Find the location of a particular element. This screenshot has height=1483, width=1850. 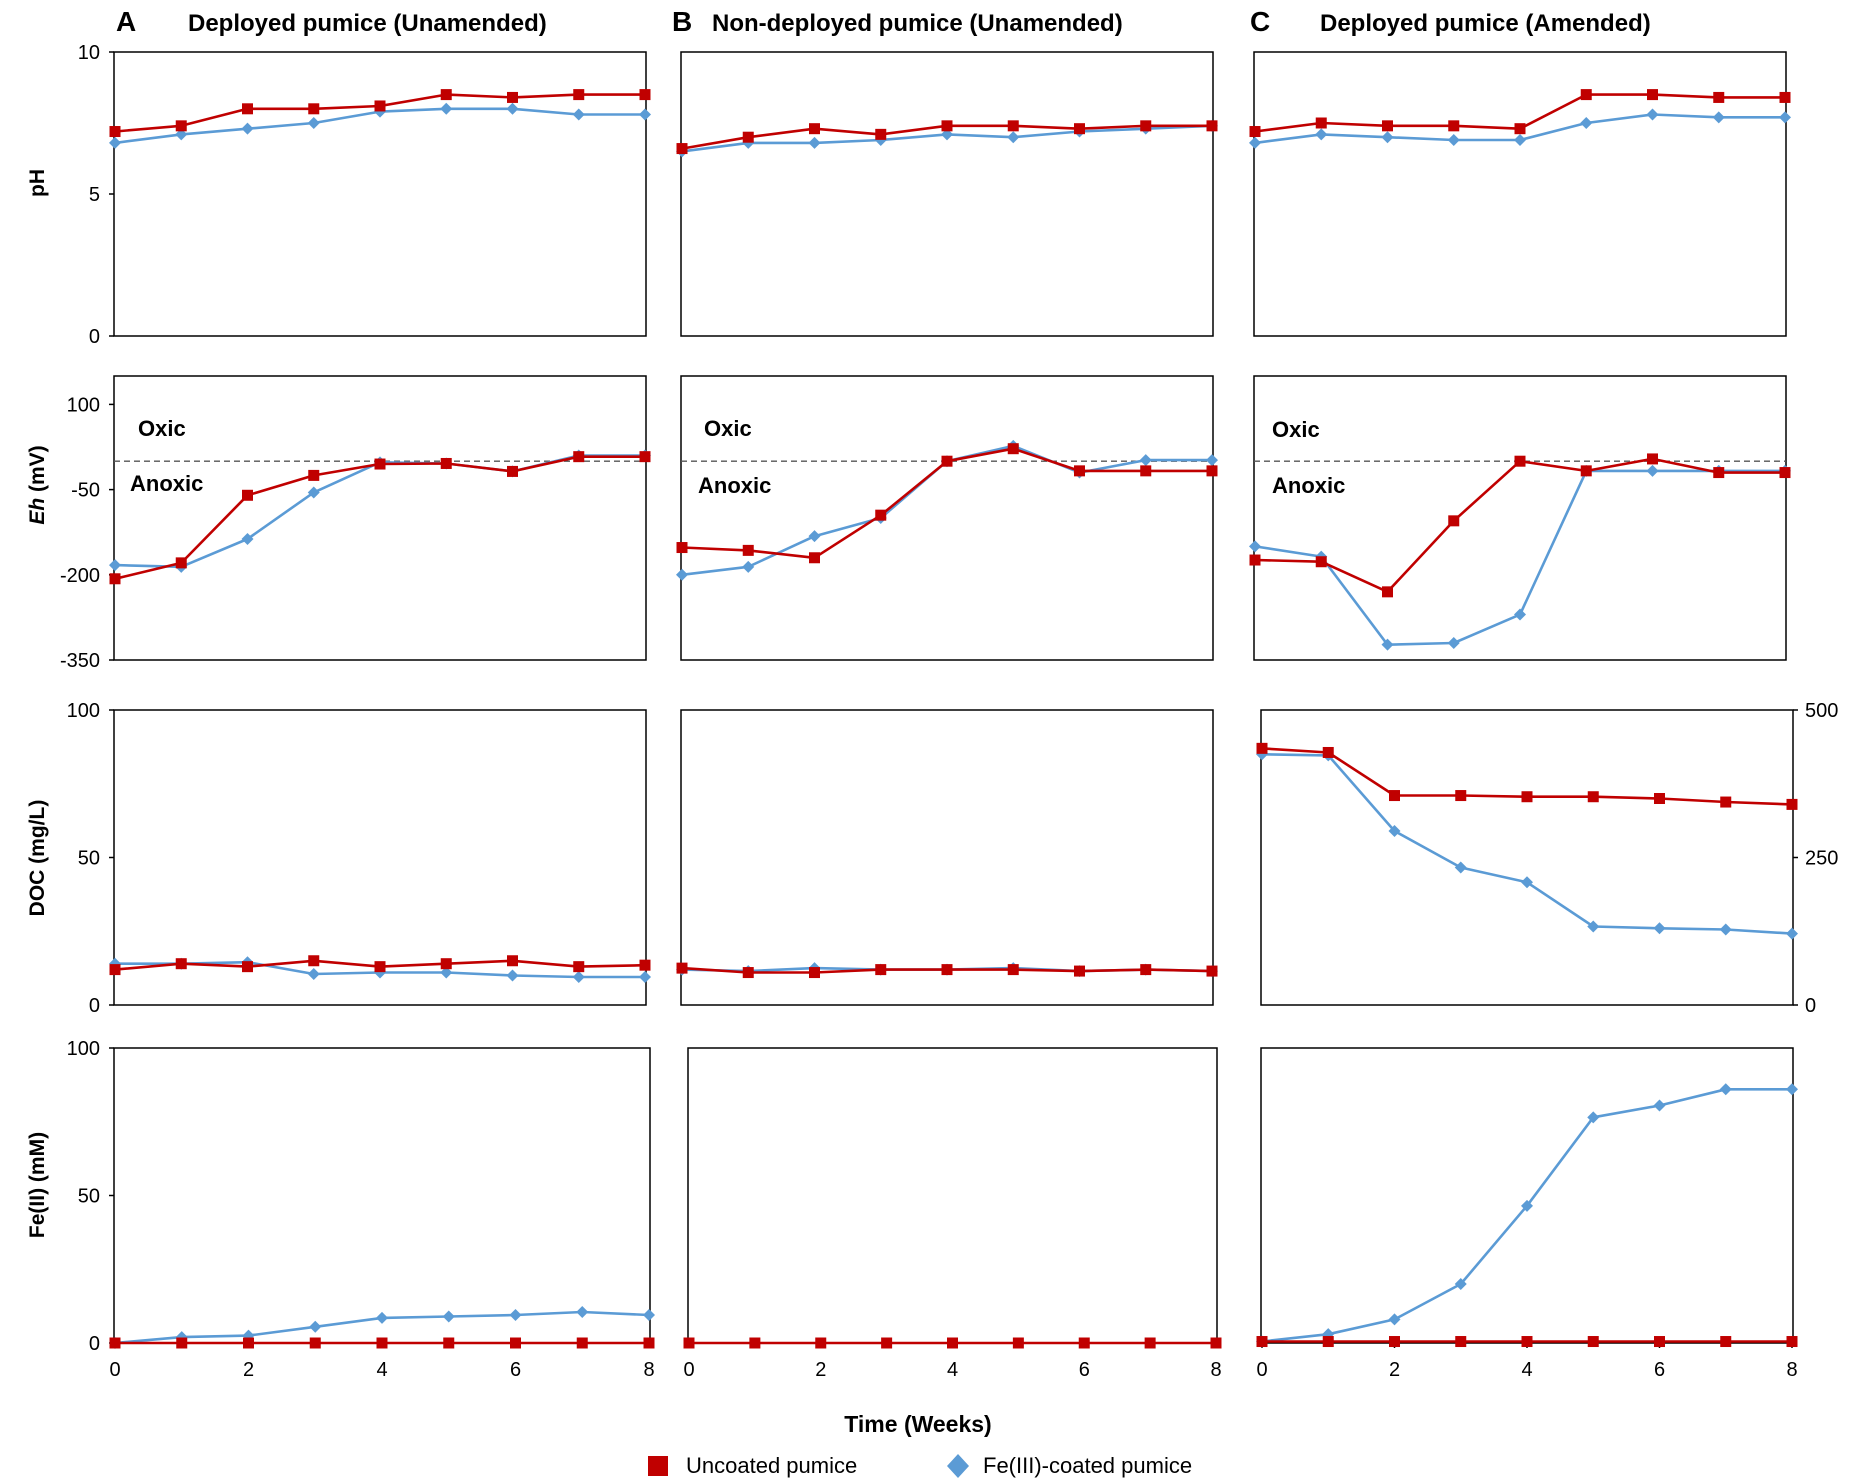

ylabel-ph: pH is located at coordinates (37, 183).